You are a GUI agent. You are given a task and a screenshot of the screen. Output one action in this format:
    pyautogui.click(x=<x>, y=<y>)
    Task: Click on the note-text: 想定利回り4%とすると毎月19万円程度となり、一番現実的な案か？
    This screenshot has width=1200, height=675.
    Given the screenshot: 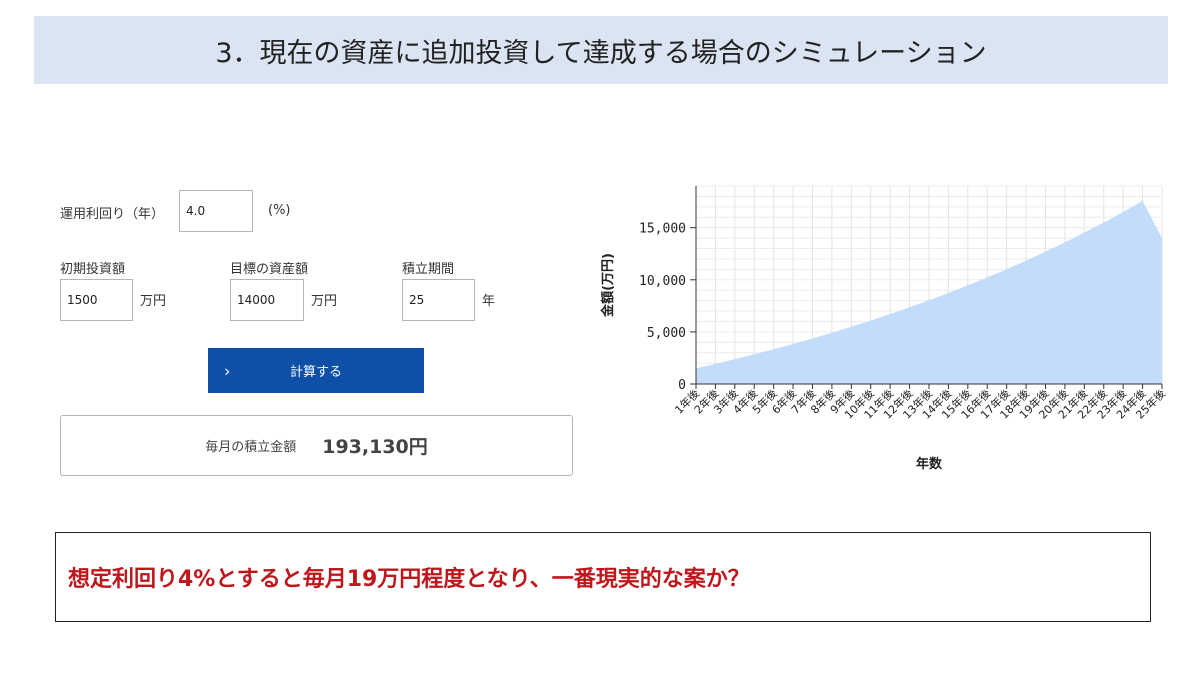 What is the action you would take?
    pyautogui.click(x=409, y=579)
    